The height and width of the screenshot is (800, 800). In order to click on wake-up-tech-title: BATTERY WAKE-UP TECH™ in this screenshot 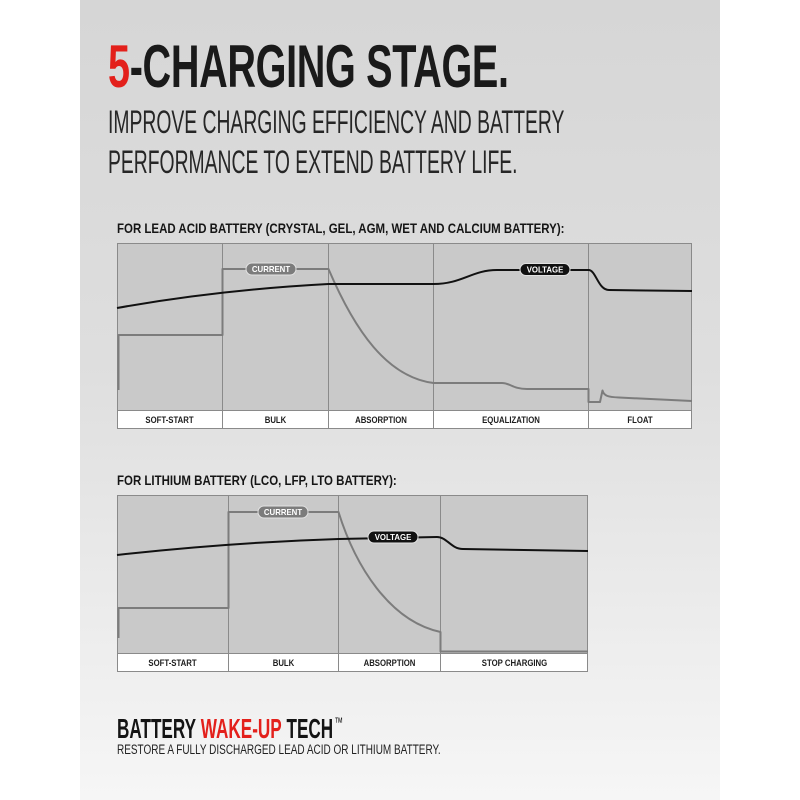, I will do `click(230, 725)`.